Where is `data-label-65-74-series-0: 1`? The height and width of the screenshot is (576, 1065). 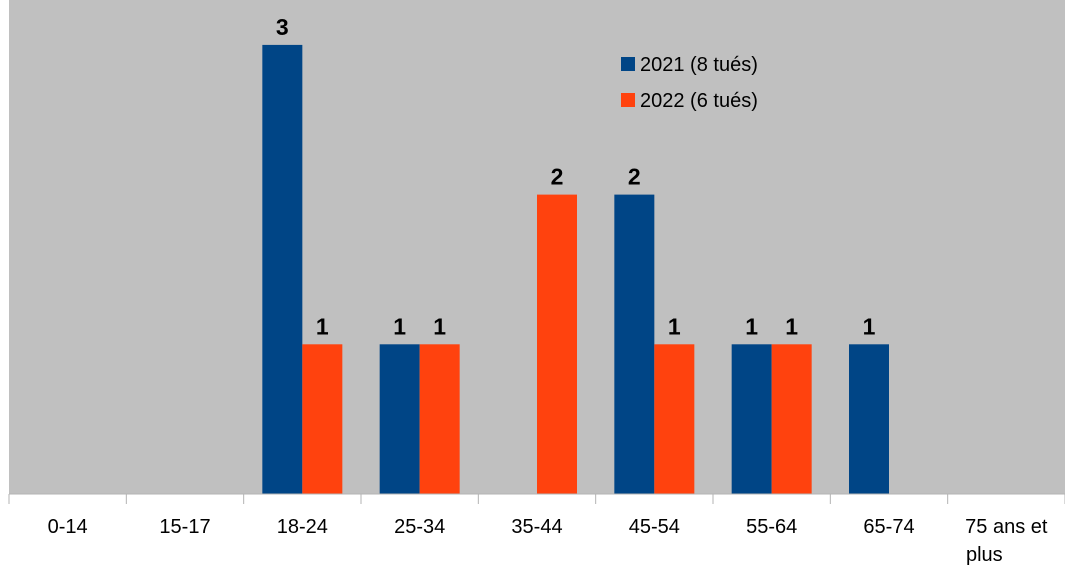
data-label-65-74-series-0: 1 is located at coordinates (869, 326).